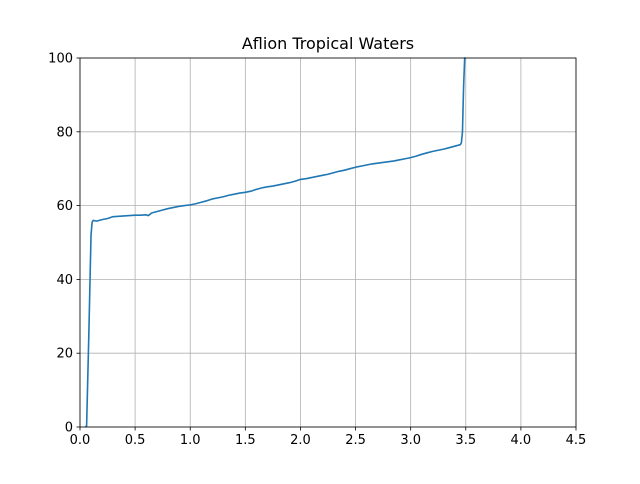  I want to click on y-tick-label: 100, so click(60, 59).